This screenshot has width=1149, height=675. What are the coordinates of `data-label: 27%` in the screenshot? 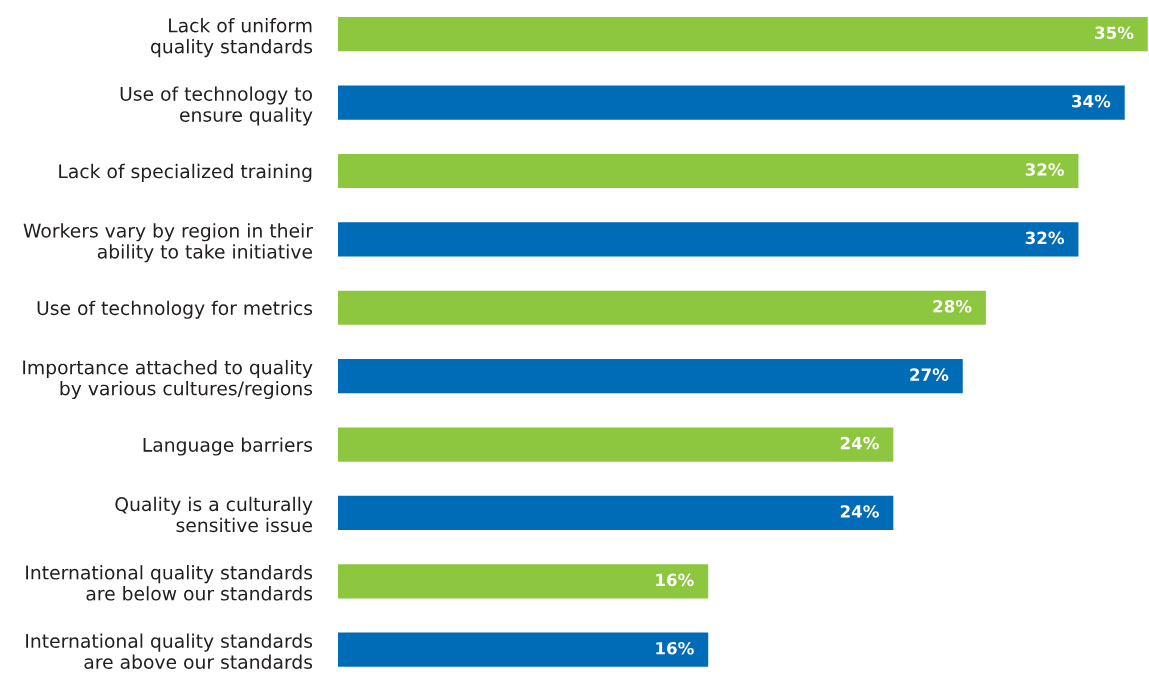 It's located at (929, 374).